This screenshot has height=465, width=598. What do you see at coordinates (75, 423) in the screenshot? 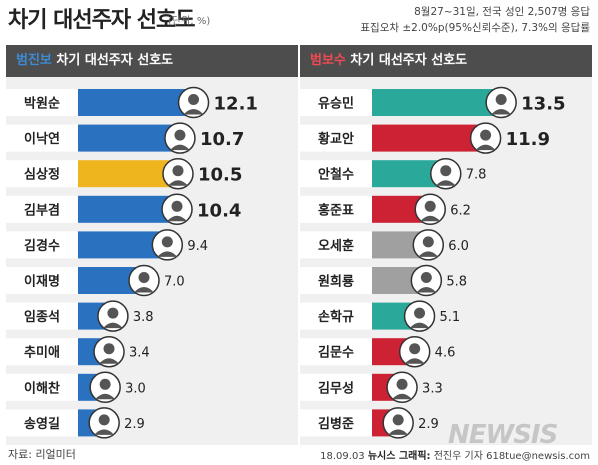
I see `progressive-bar-row: 송영길 2.9` at bounding box center [75, 423].